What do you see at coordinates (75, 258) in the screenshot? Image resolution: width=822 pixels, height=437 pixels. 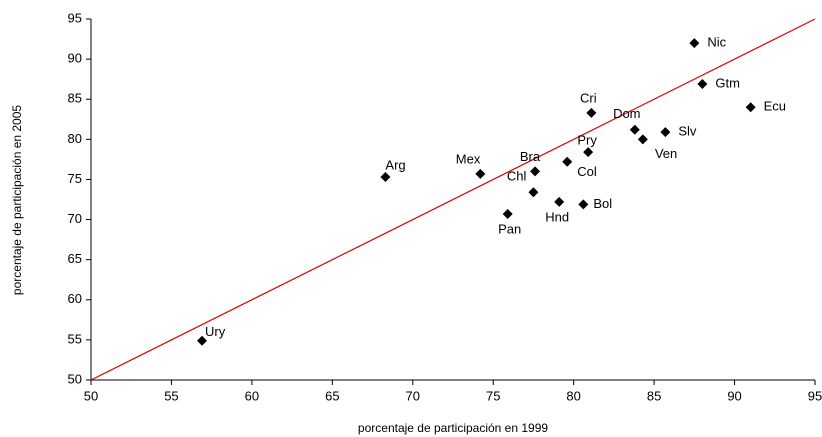 I see `y-tick-label: 65` at bounding box center [75, 258].